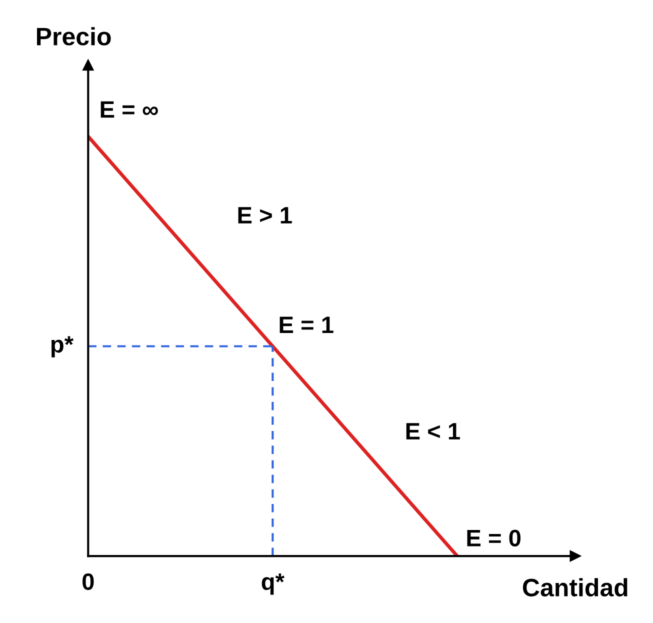 The image size is (653, 623). I want to click on annotation: E = 1, so click(307, 324).